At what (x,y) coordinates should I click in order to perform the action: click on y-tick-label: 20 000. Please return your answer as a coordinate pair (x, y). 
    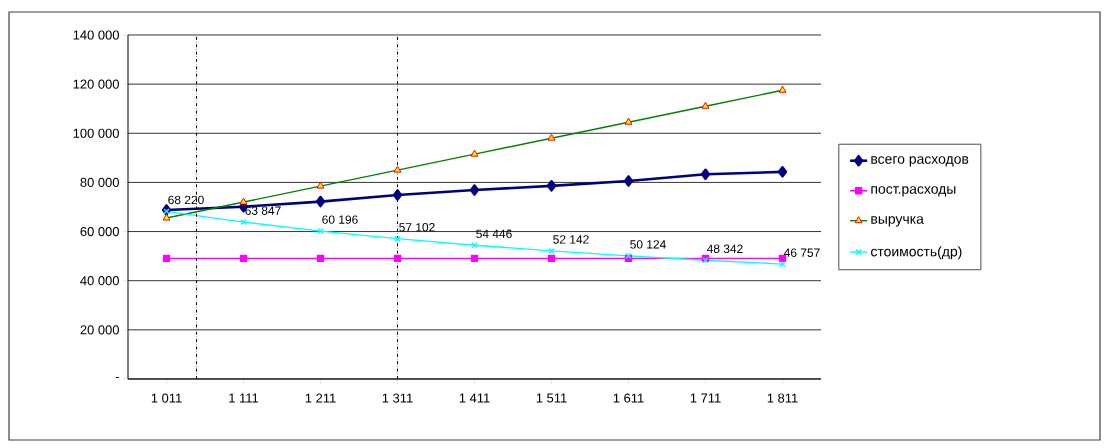
    Looking at the image, I should click on (99, 330).